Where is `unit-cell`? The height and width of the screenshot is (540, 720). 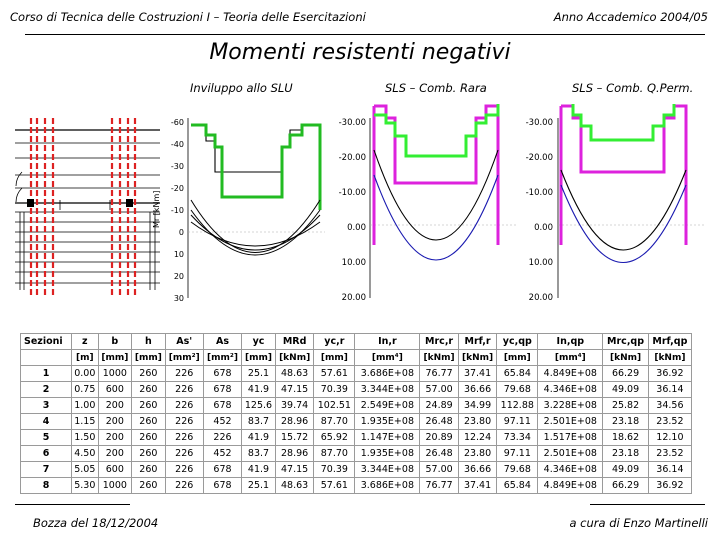
unit-cell is located at coordinates (46, 357).